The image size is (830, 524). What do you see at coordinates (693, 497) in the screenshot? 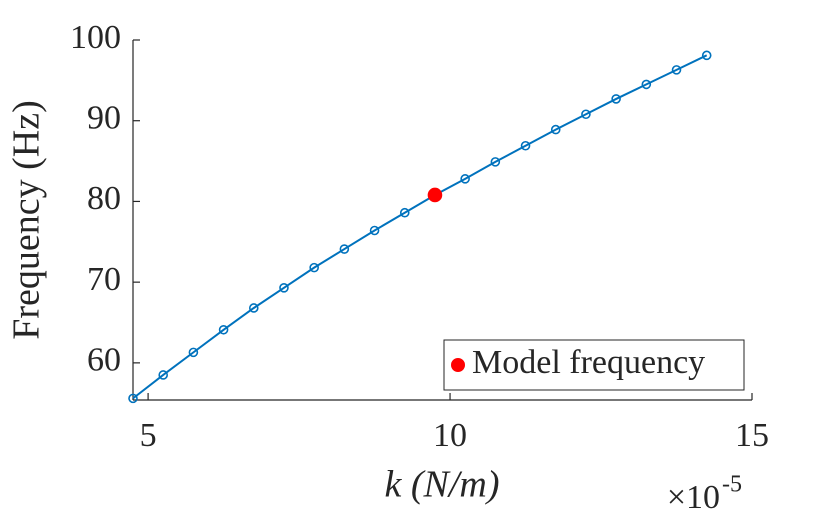
I see `x-multiplier-base: ×10` at bounding box center [693, 497].